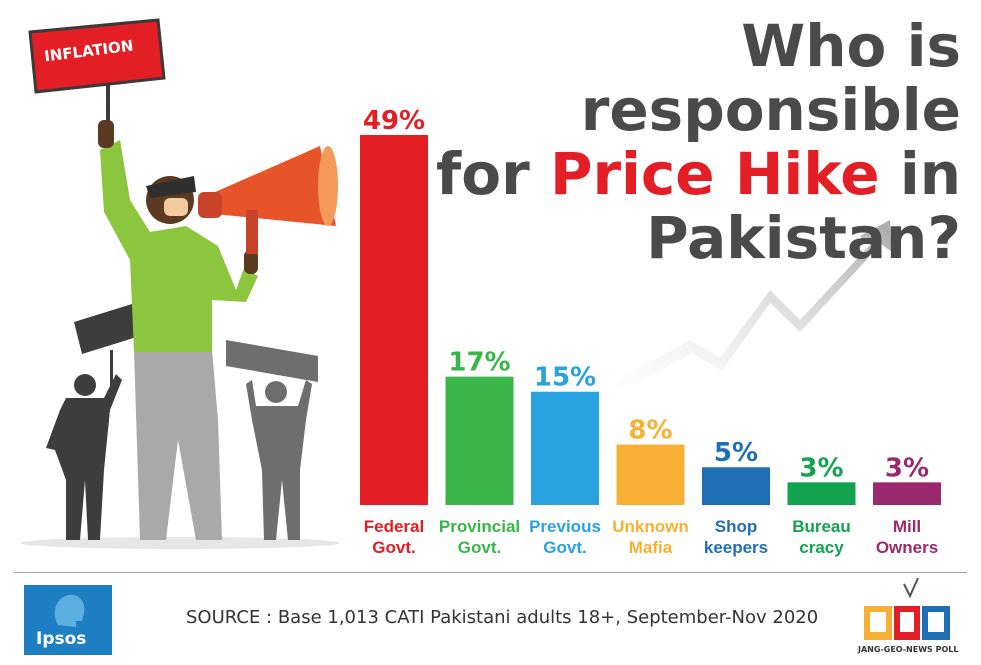 This screenshot has width=981, height=665. What do you see at coordinates (746, 311) in the screenshot?
I see `trend-arrow` at bounding box center [746, 311].